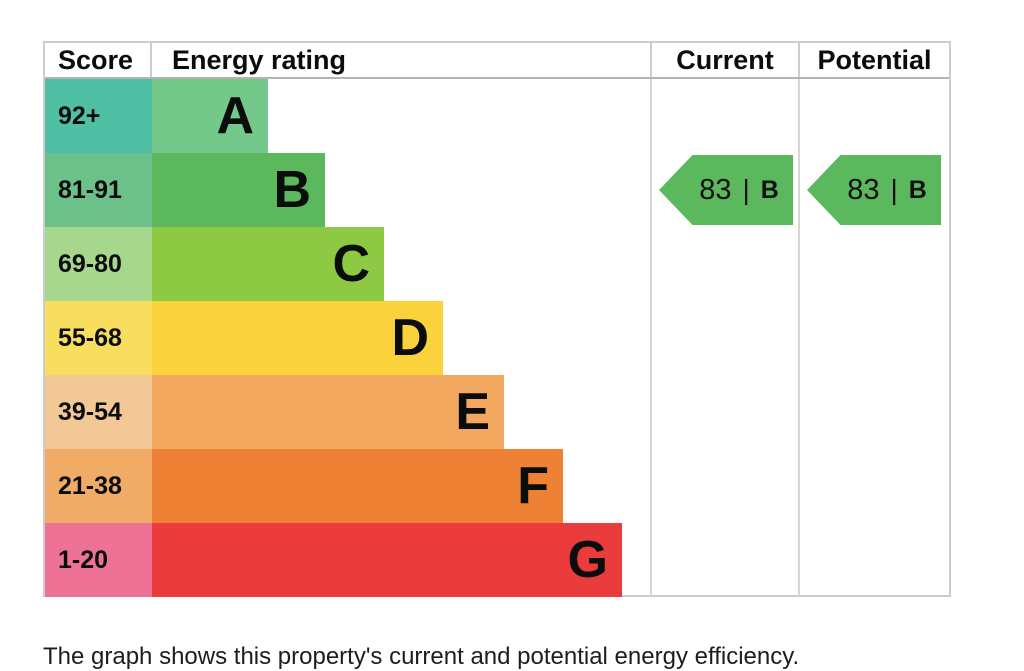 The height and width of the screenshot is (671, 1024). What do you see at coordinates (98, 560) in the screenshot?
I see `score-range-label: 1-20` at bounding box center [98, 560].